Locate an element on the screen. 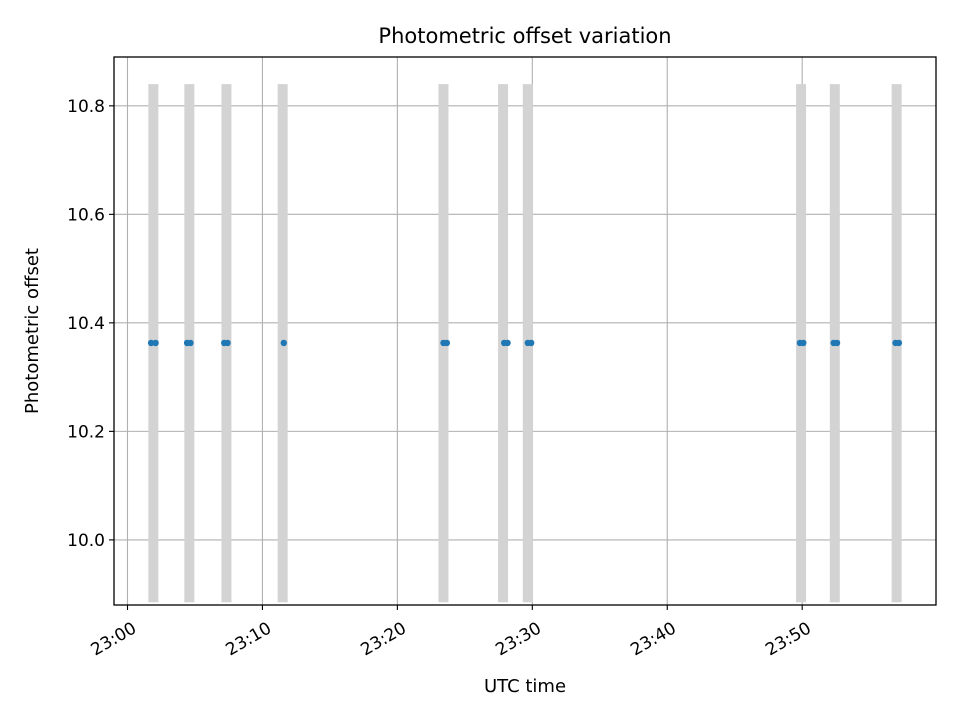  y-tick-label: 10.2 is located at coordinates (86, 432).